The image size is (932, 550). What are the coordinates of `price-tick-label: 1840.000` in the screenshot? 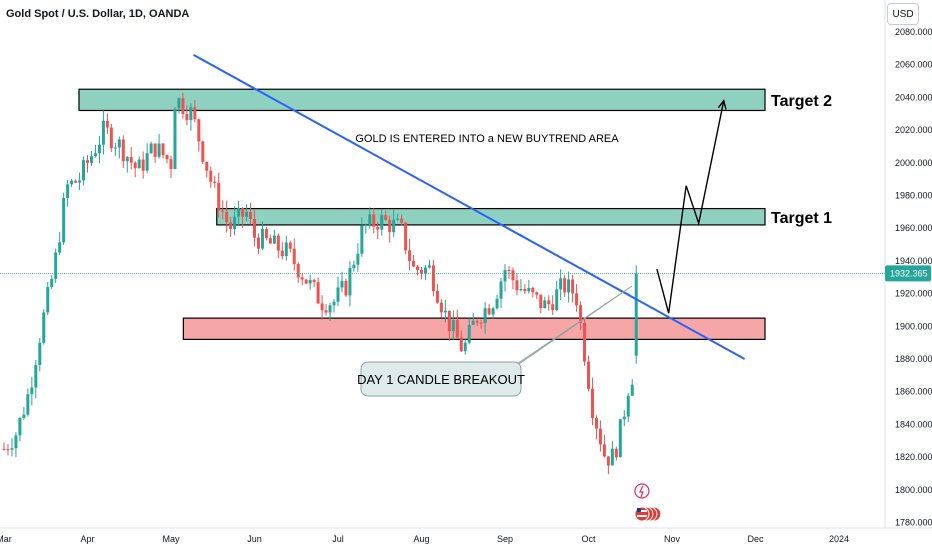 It's located at (913, 424).